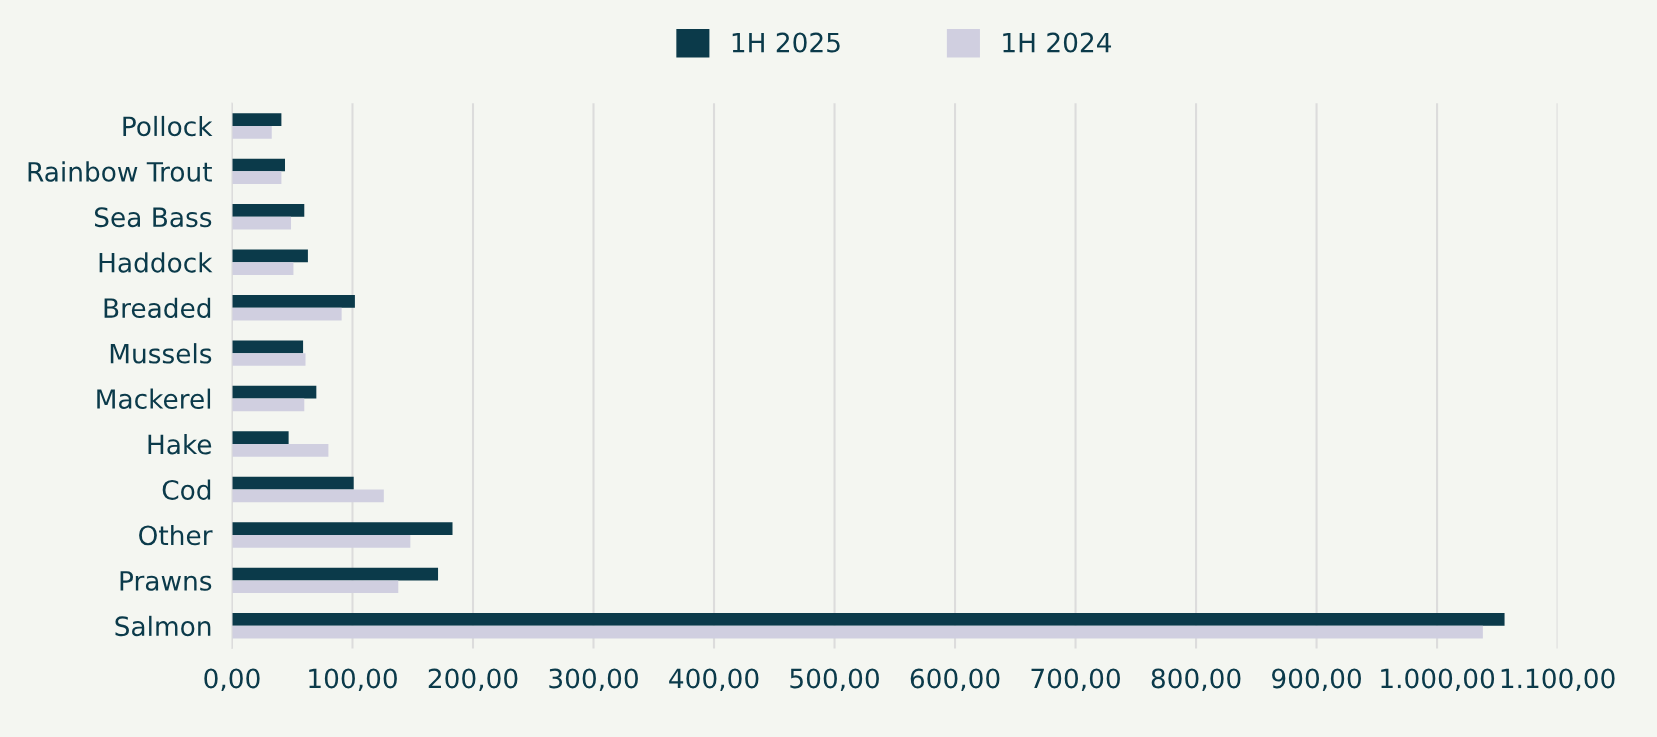 The image size is (1657, 737). What do you see at coordinates (154, 398) in the screenshot?
I see `y-tick-label: Mackerel` at bounding box center [154, 398].